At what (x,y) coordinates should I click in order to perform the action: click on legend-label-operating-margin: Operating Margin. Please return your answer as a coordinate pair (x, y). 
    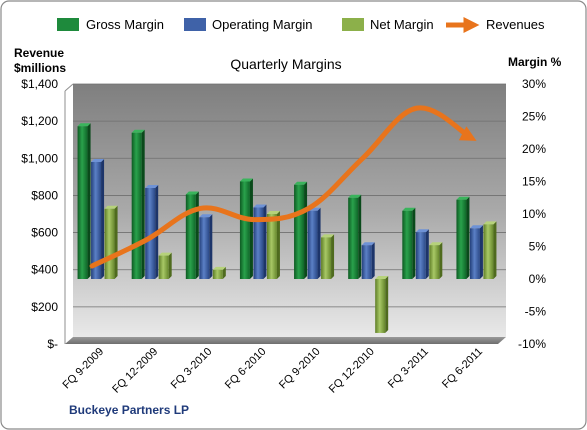
    Looking at the image, I should click on (262, 24).